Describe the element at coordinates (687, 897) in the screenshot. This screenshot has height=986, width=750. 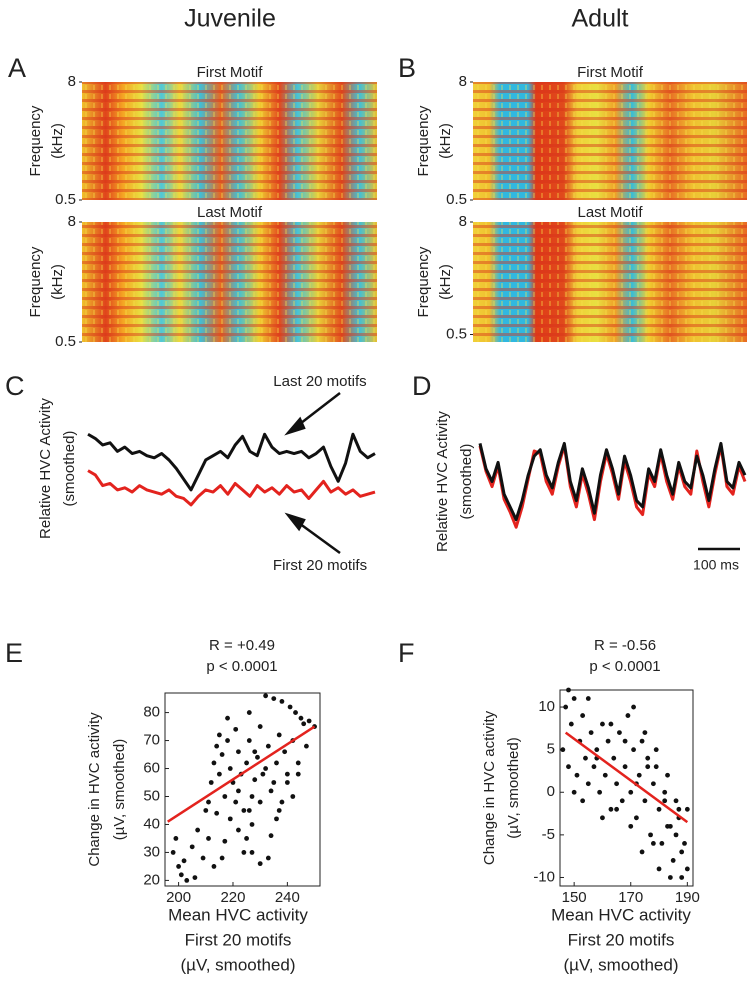
I see `x-tick-label: 190` at that location.